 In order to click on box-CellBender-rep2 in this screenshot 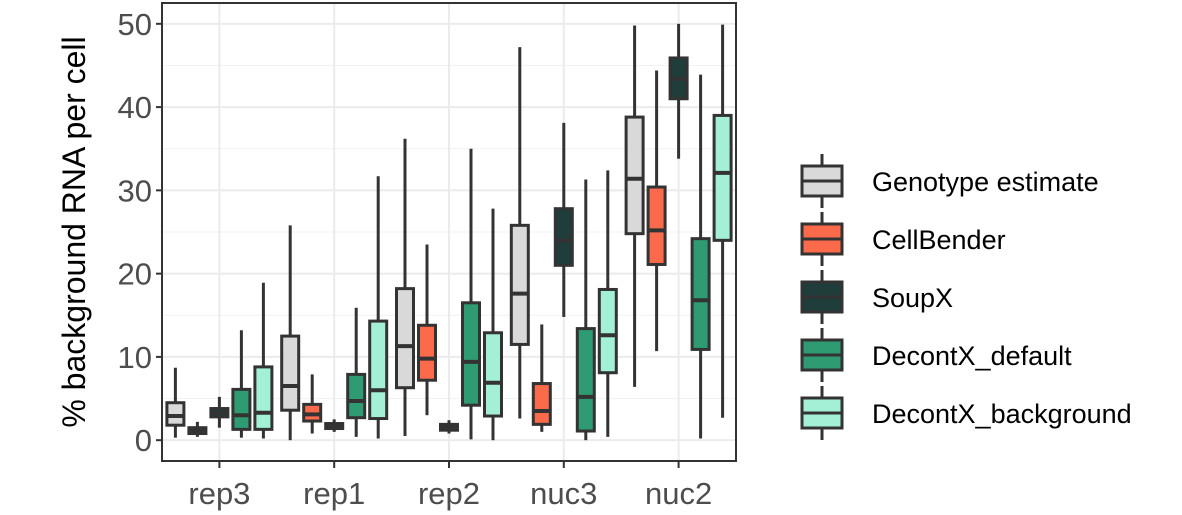, I will do `click(427, 330)`.